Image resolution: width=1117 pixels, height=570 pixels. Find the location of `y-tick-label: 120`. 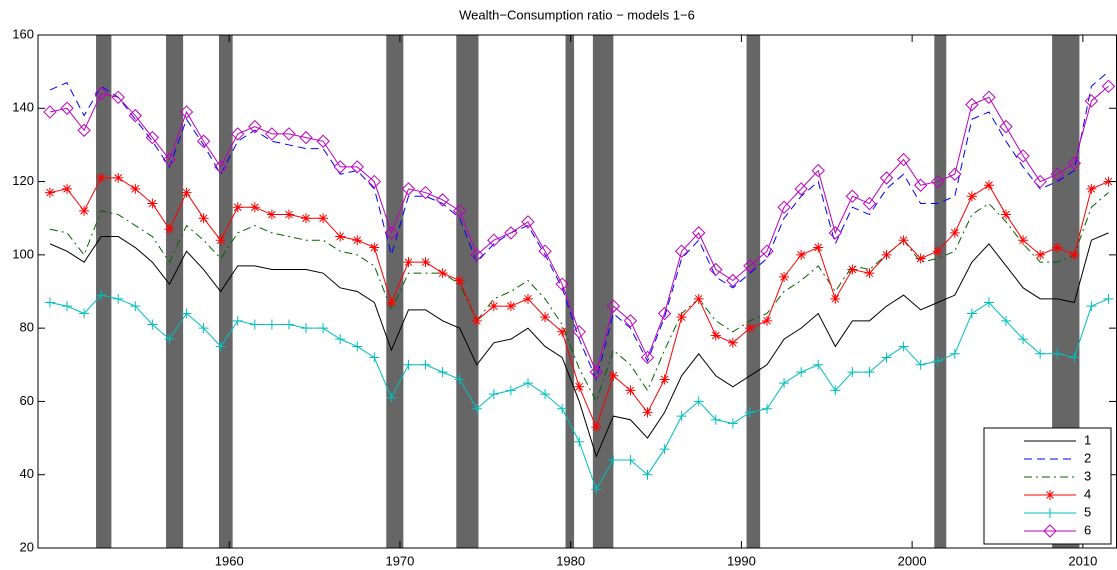

y-tick-label: 120 is located at coordinates (23, 180).